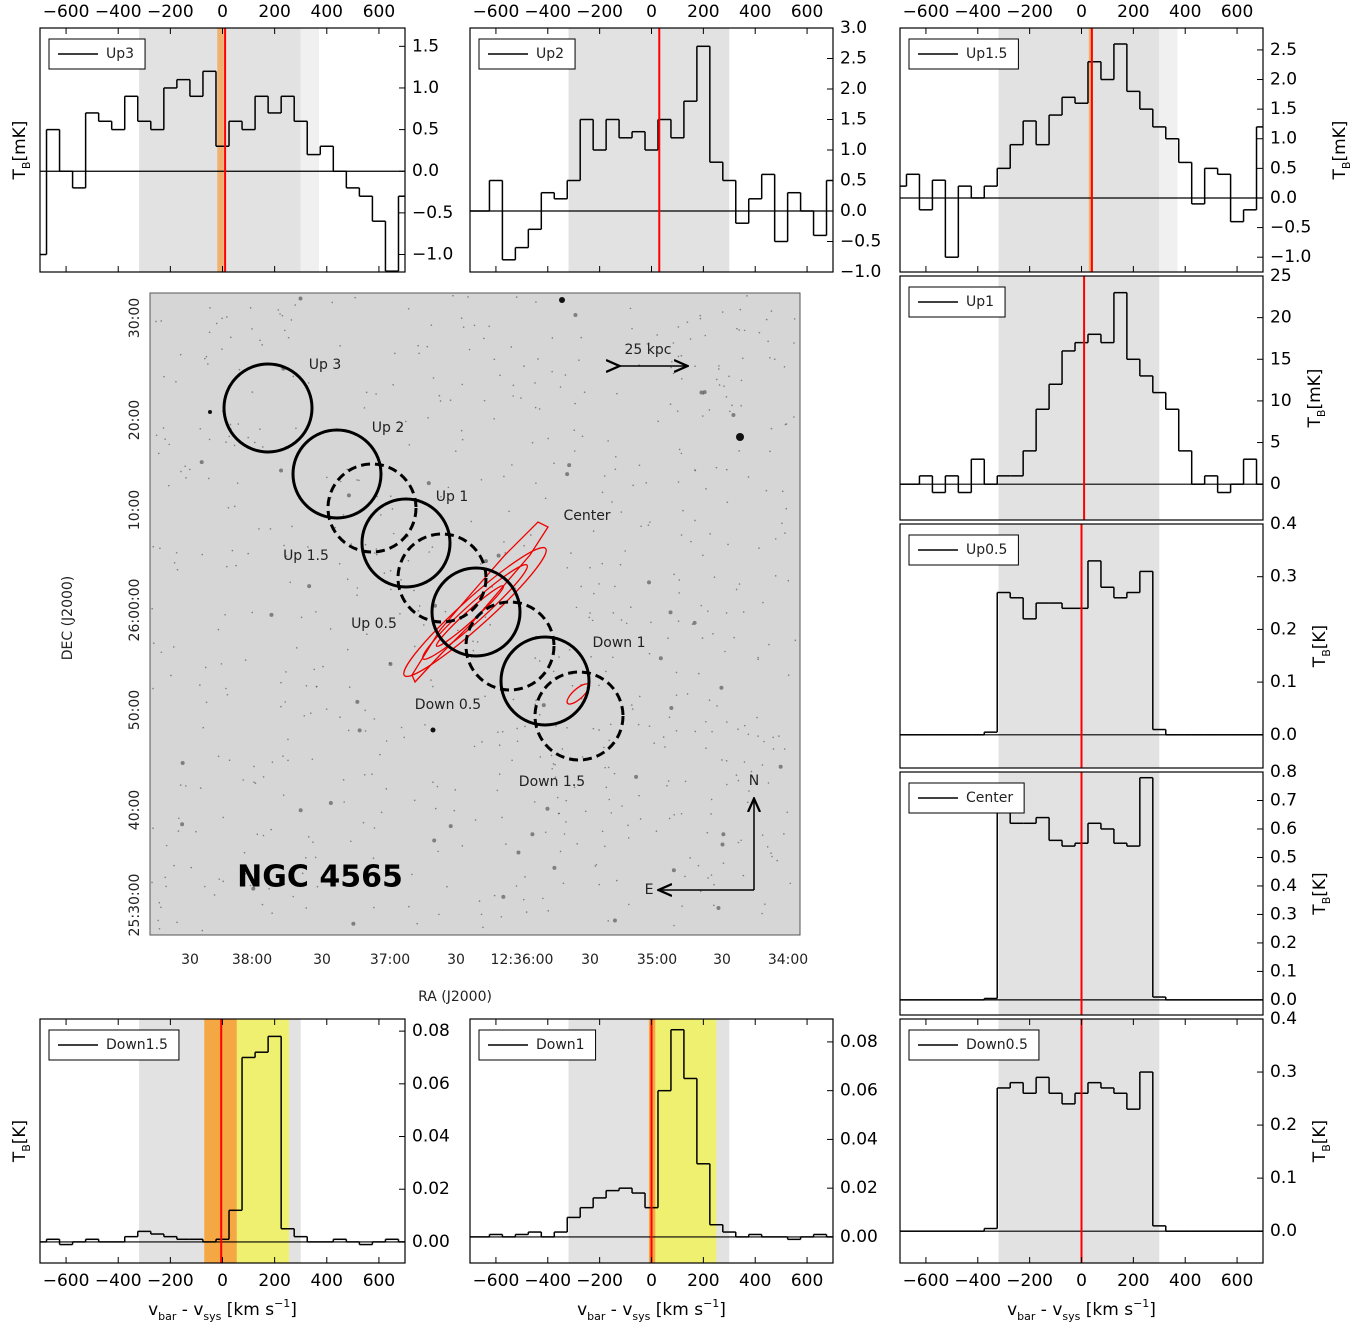 The width and height of the screenshot is (1367, 1331). I want to click on y-tick-label: 1.5, so click(425, 46).